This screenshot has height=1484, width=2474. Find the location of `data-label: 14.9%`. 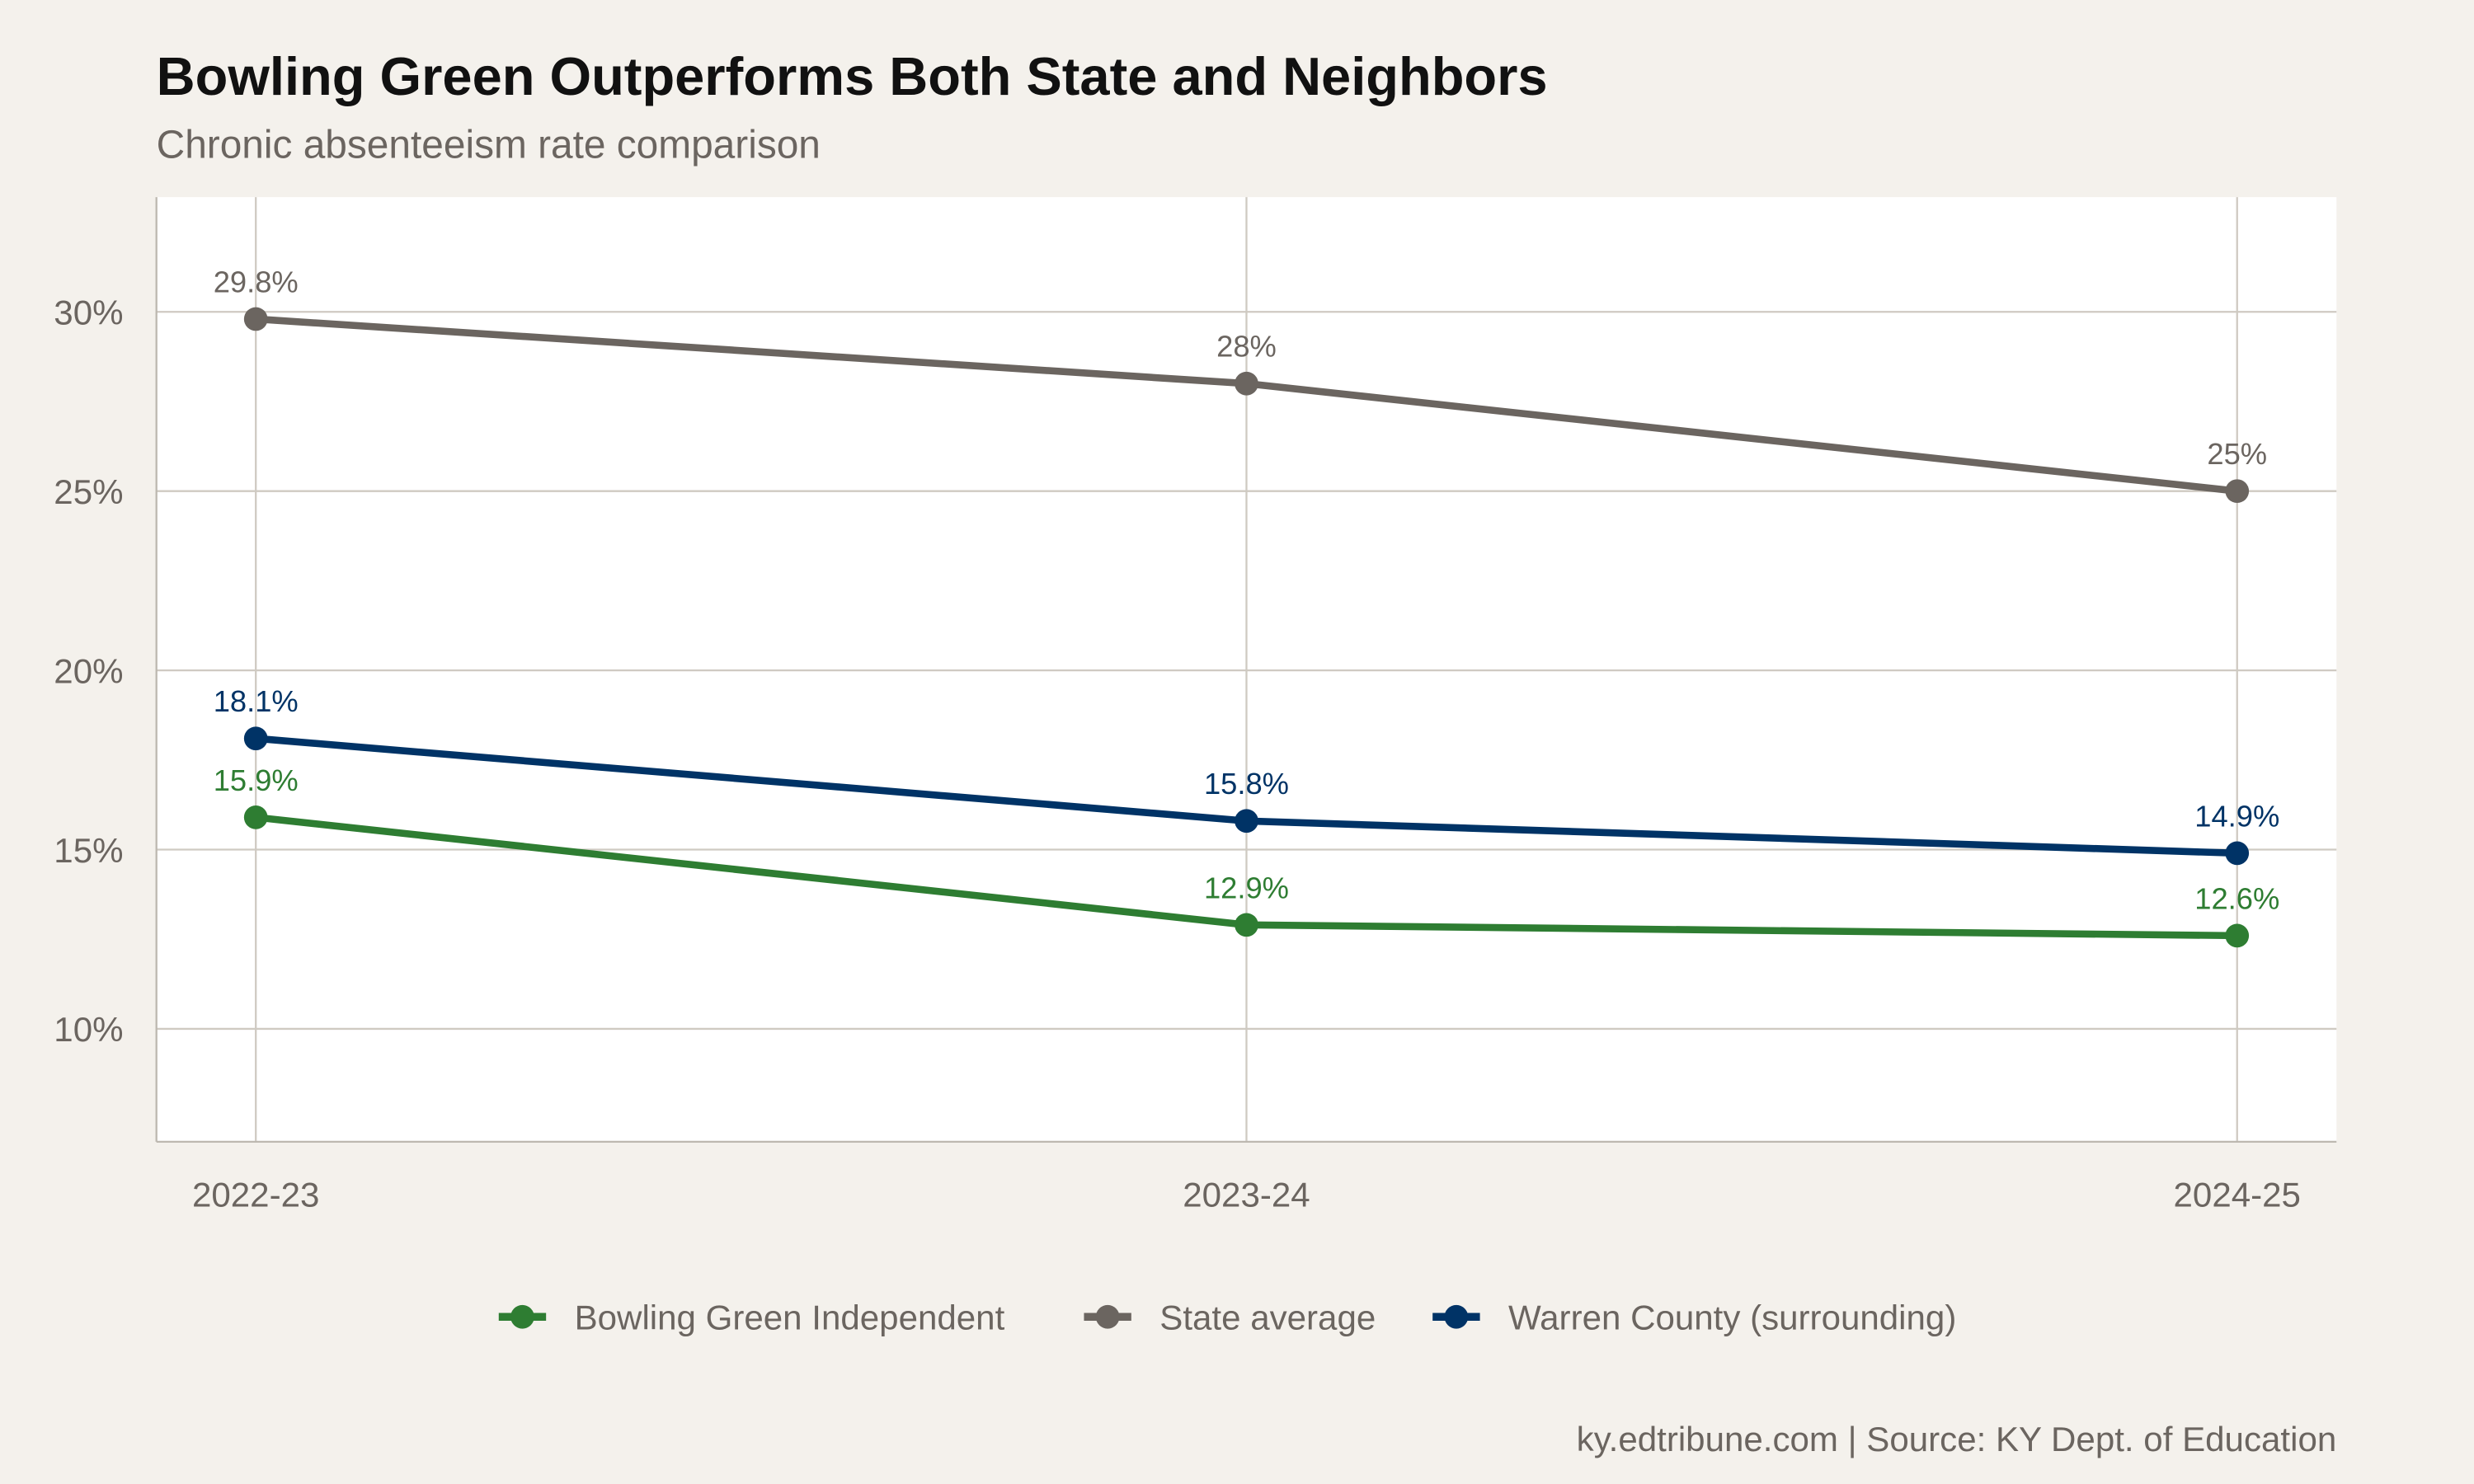

data-label: 14.9% is located at coordinates (2236, 816).